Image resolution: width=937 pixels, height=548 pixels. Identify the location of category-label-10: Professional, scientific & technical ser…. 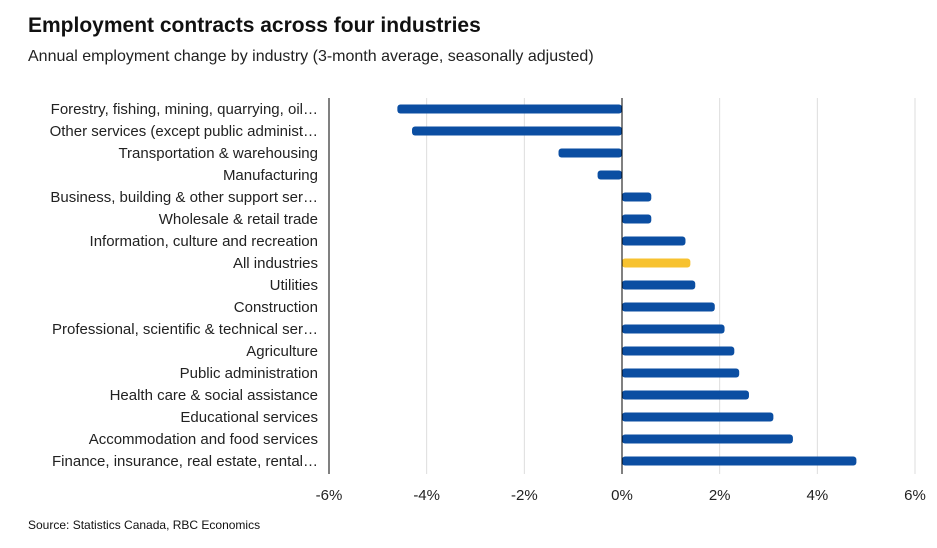
(185, 329).